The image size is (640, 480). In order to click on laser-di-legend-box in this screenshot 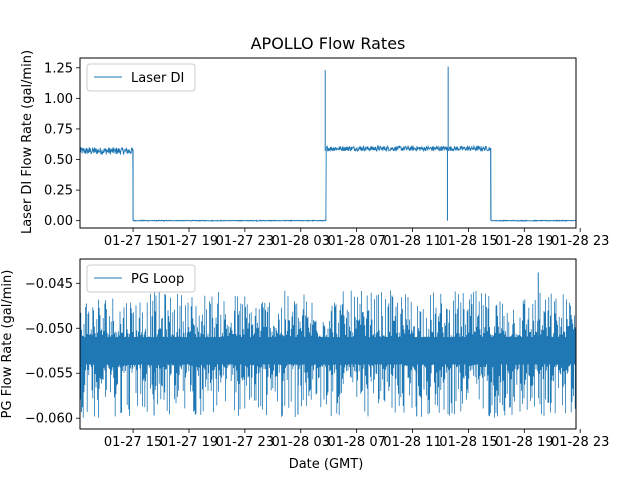, I will do `click(141, 77)`.